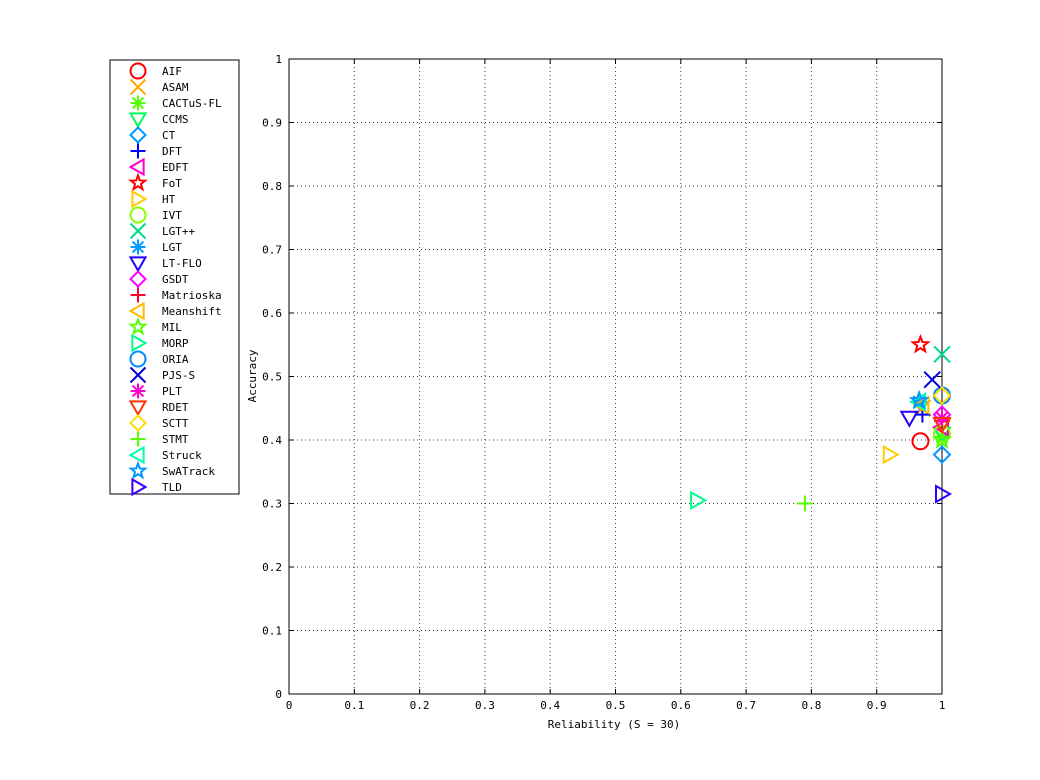 The height and width of the screenshot is (780, 1040). What do you see at coordinates (272, 631) in the screenshot?
I see `y-tick-label: 0.1` at bounding box center [272, 631].